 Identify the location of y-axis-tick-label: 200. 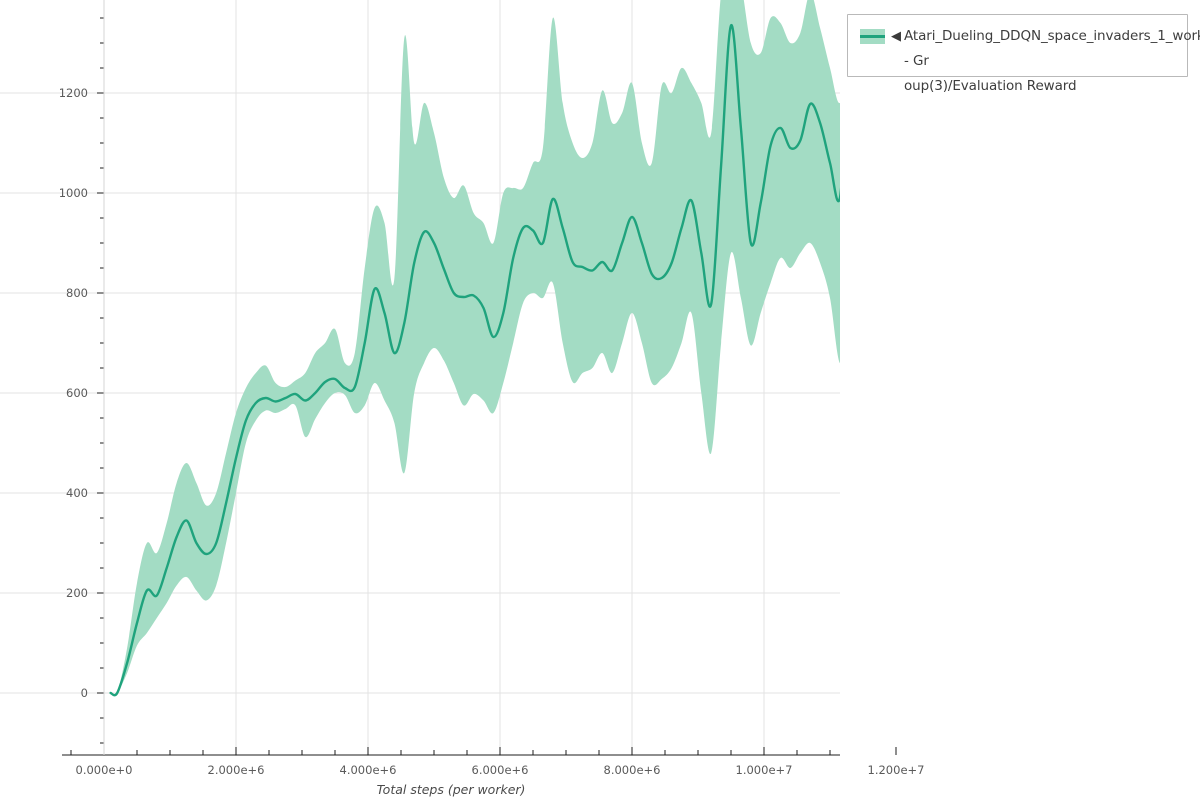
(77, 593).